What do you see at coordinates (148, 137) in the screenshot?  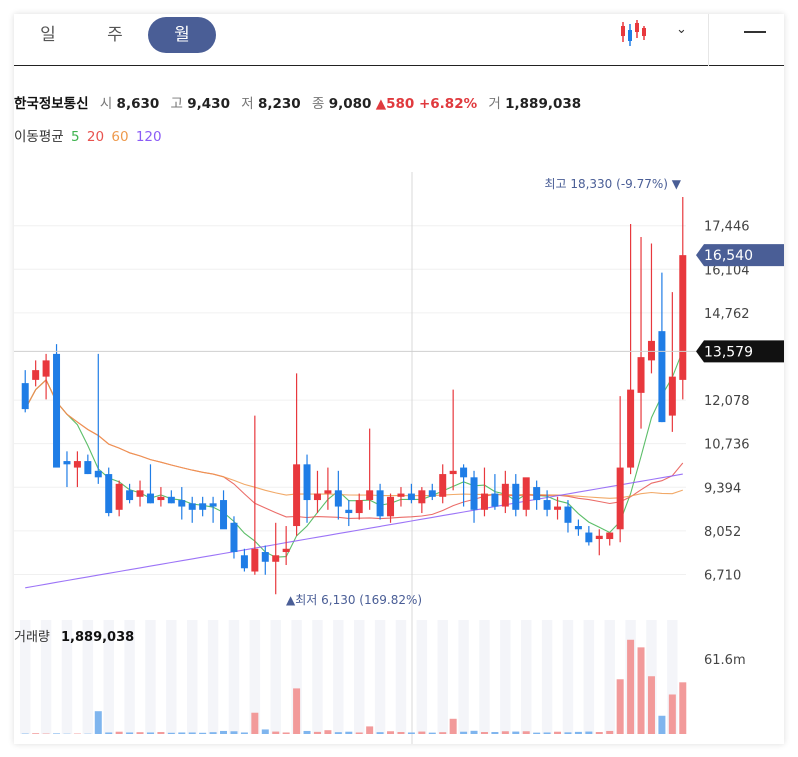 I see `ma-120-label: 120` at bounding box center [148, 137].